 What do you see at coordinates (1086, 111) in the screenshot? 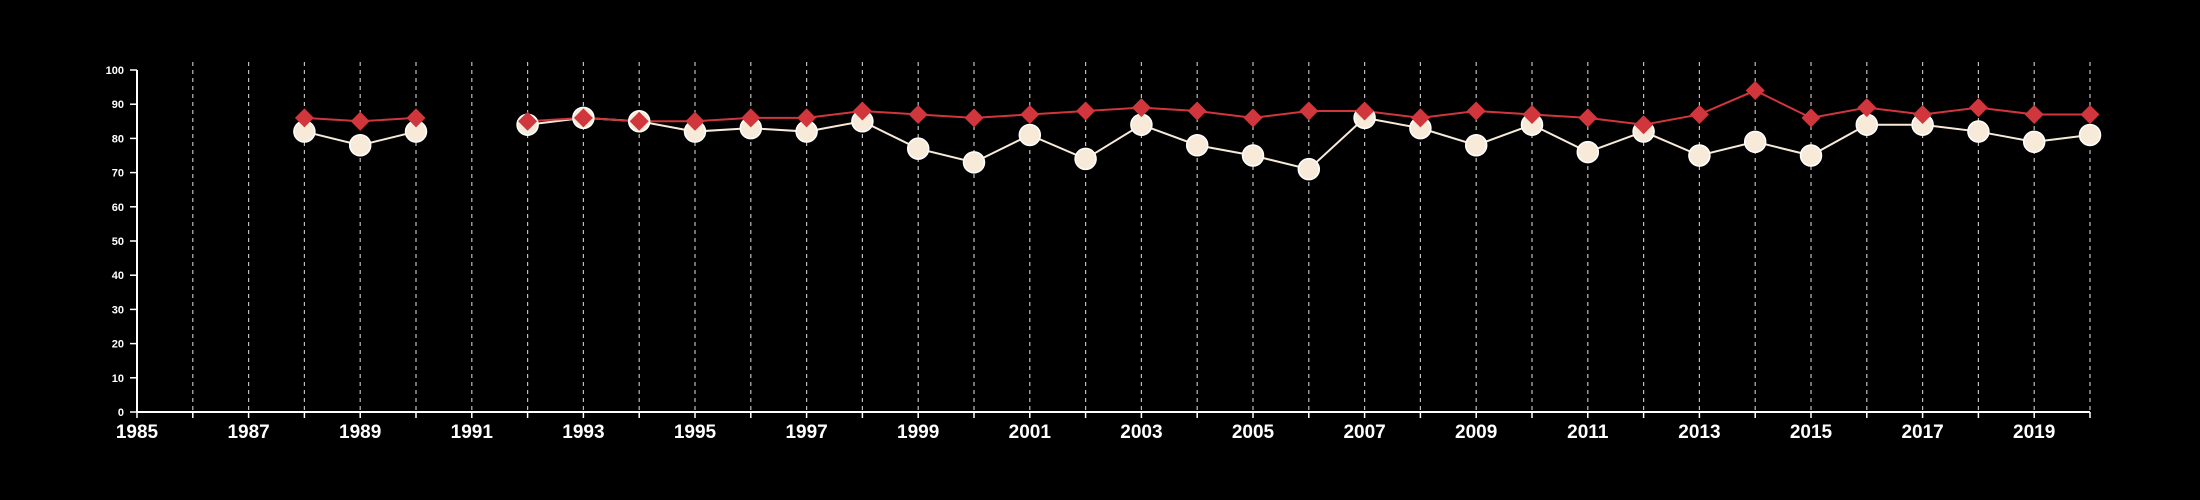
I see `series-0-point-2002` at bounding box center [1086, 111].